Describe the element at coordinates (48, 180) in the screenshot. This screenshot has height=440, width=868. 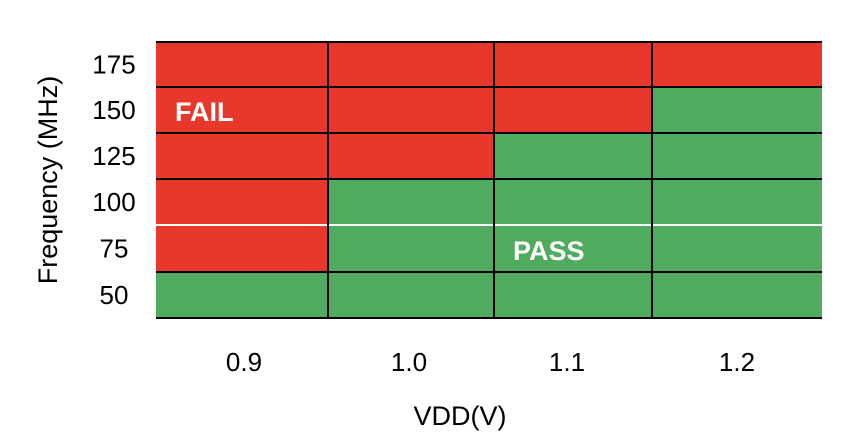
I see `y-axis-title: Frequency (MHz)` at that location.